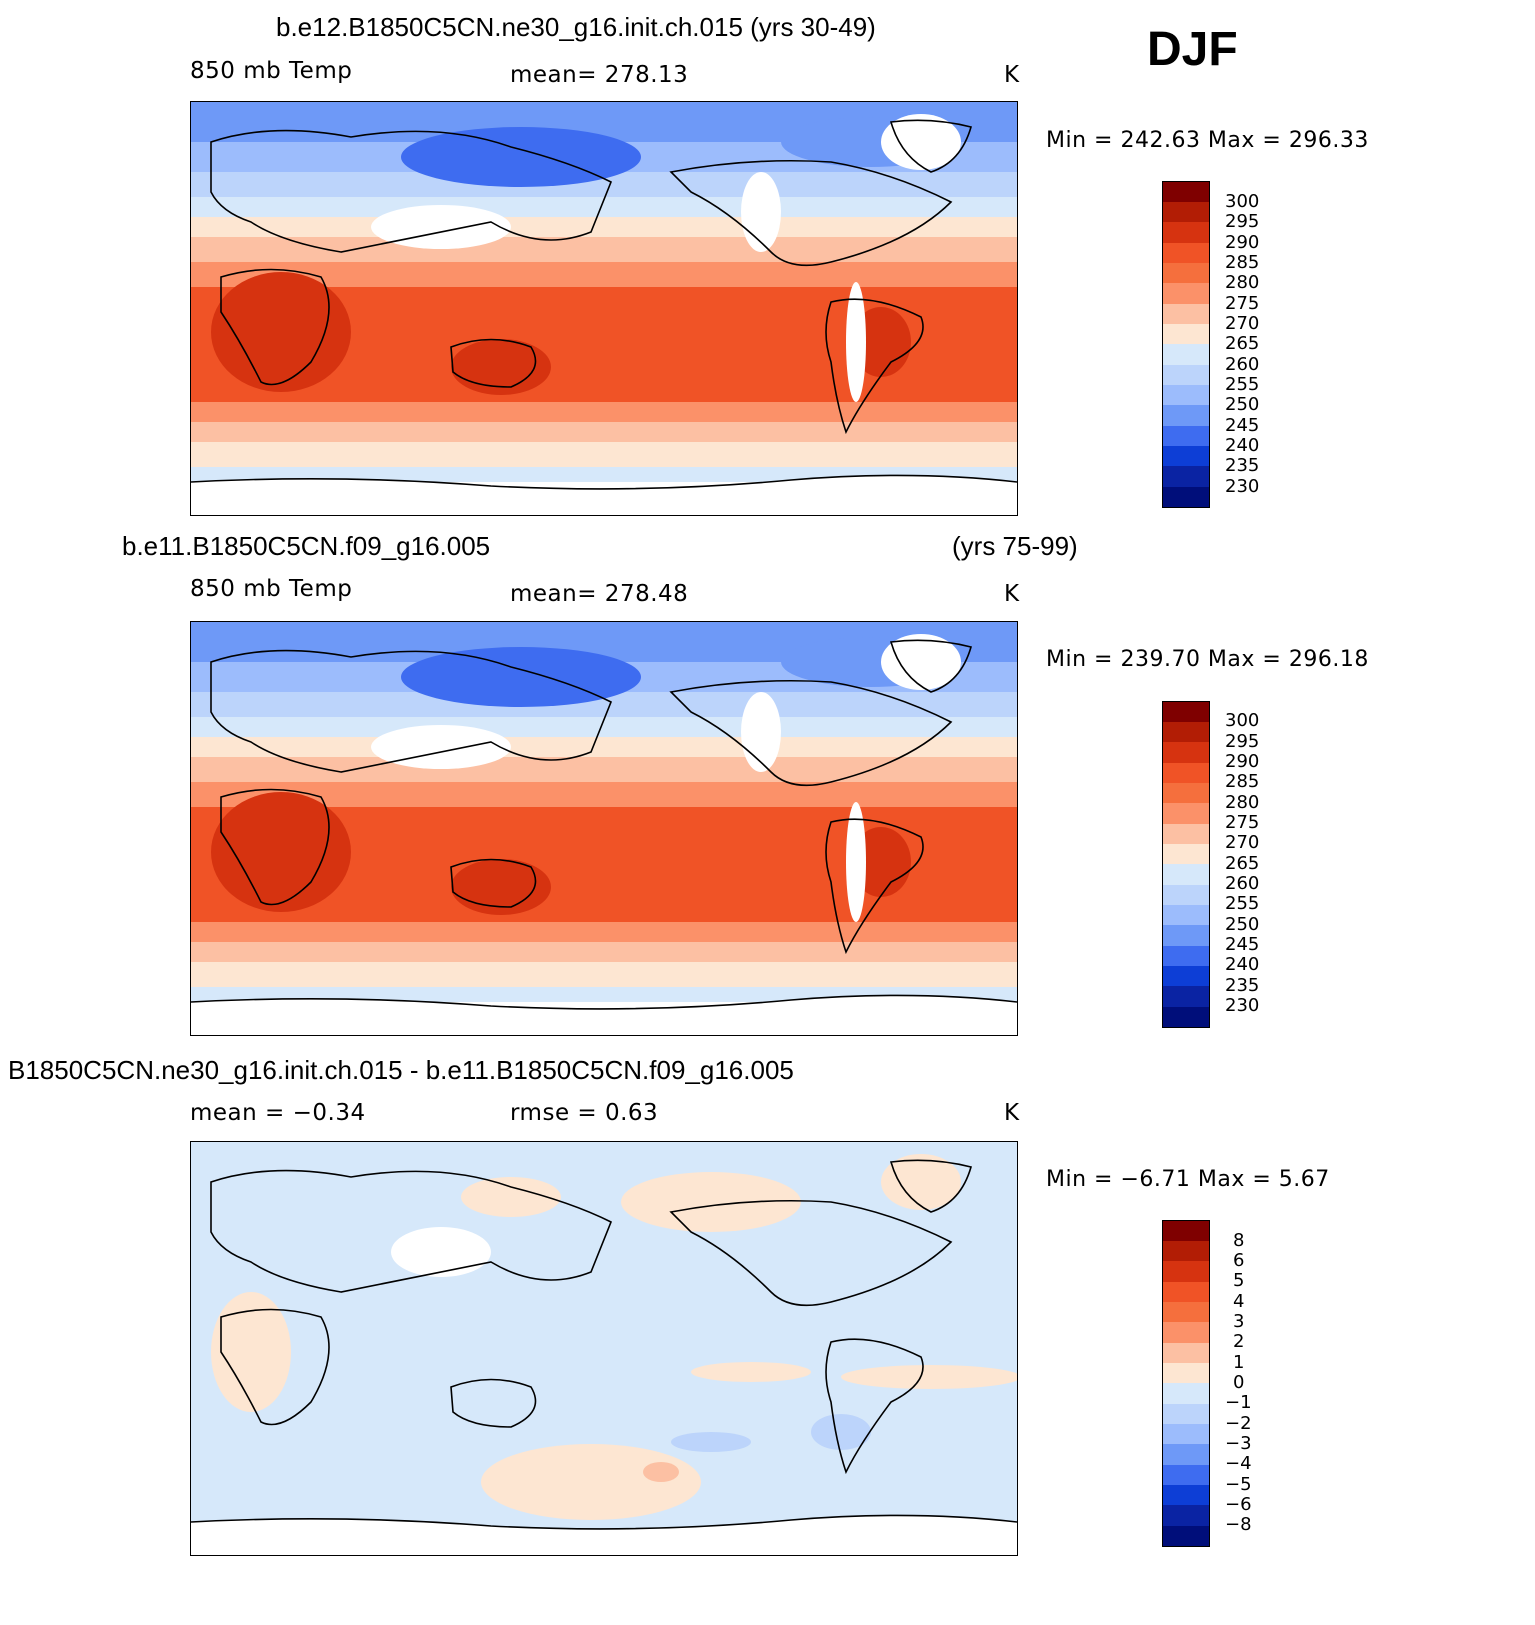 This screenshot has width=1535, height=1625. What do you see at coordinates (1239, 1341) in the screenshot?
I see `panel3-tick: 2` at bounding box center [1239, 1341].